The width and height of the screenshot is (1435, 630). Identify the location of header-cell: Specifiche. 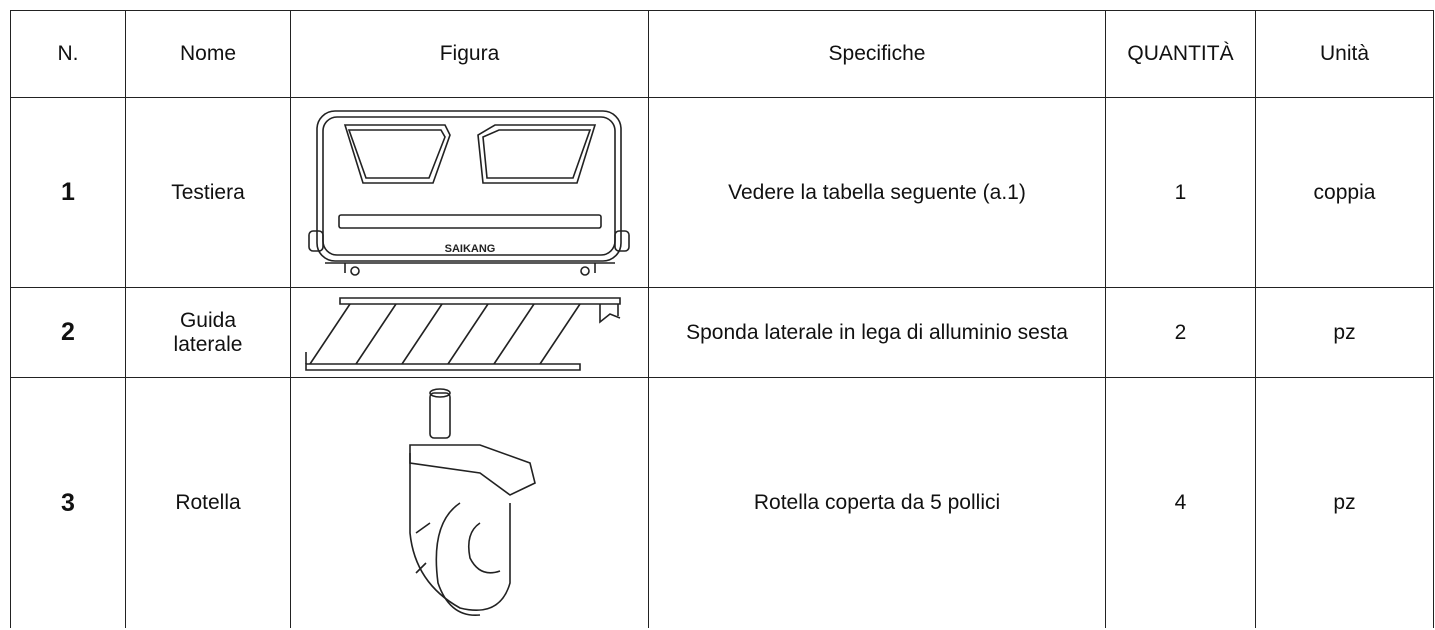
(877, 54).